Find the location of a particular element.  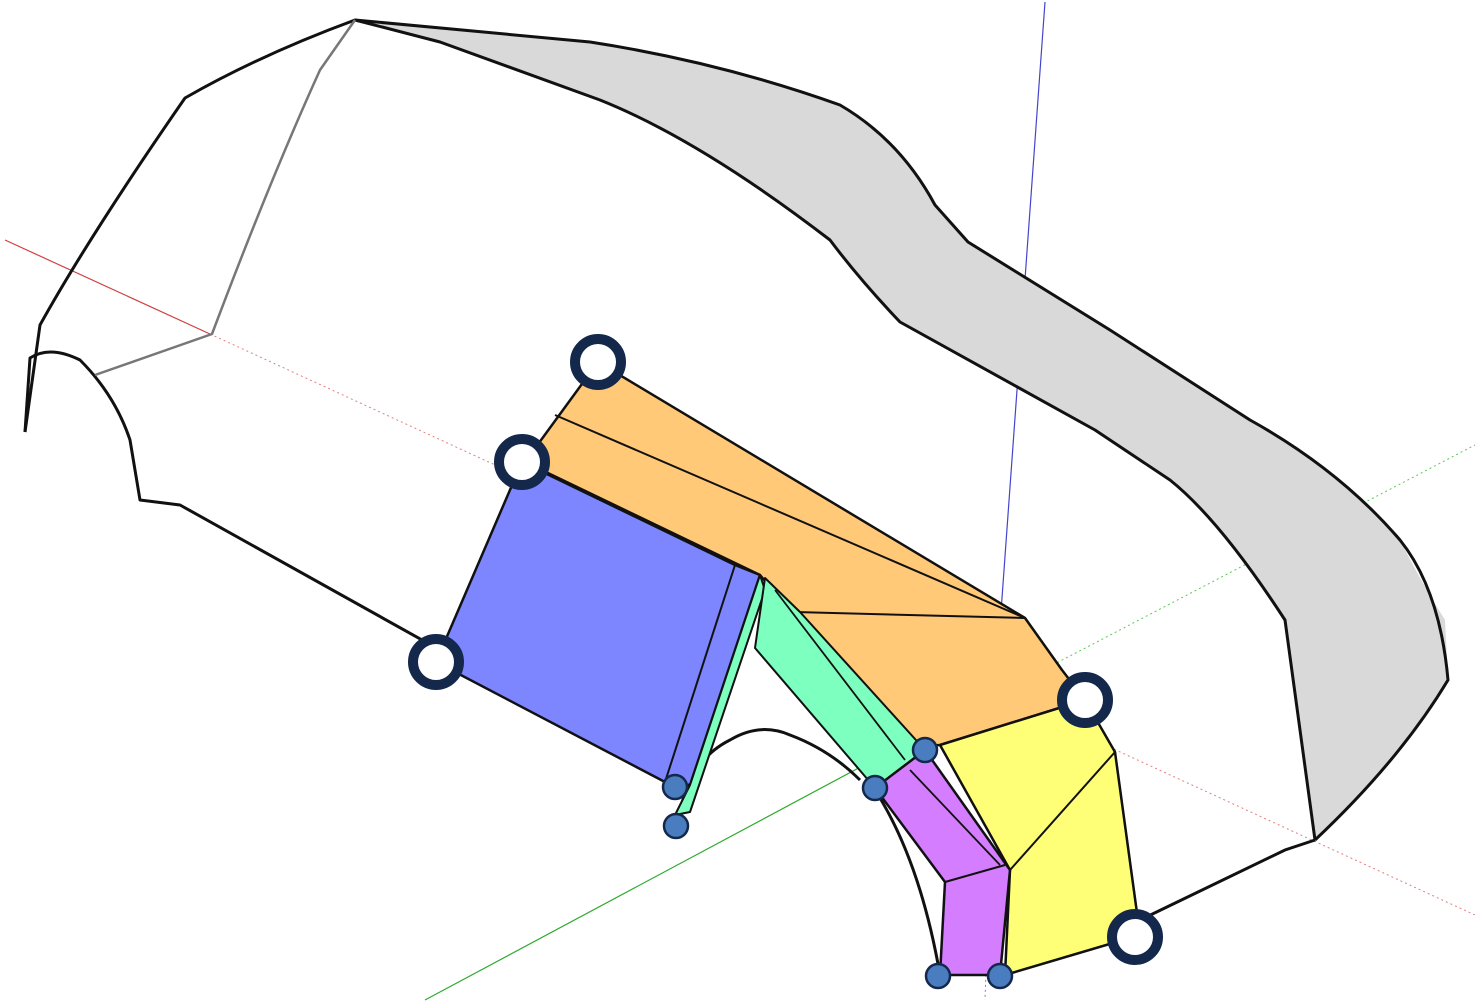

wheel-arch-front is located at coordinates (907, 882).